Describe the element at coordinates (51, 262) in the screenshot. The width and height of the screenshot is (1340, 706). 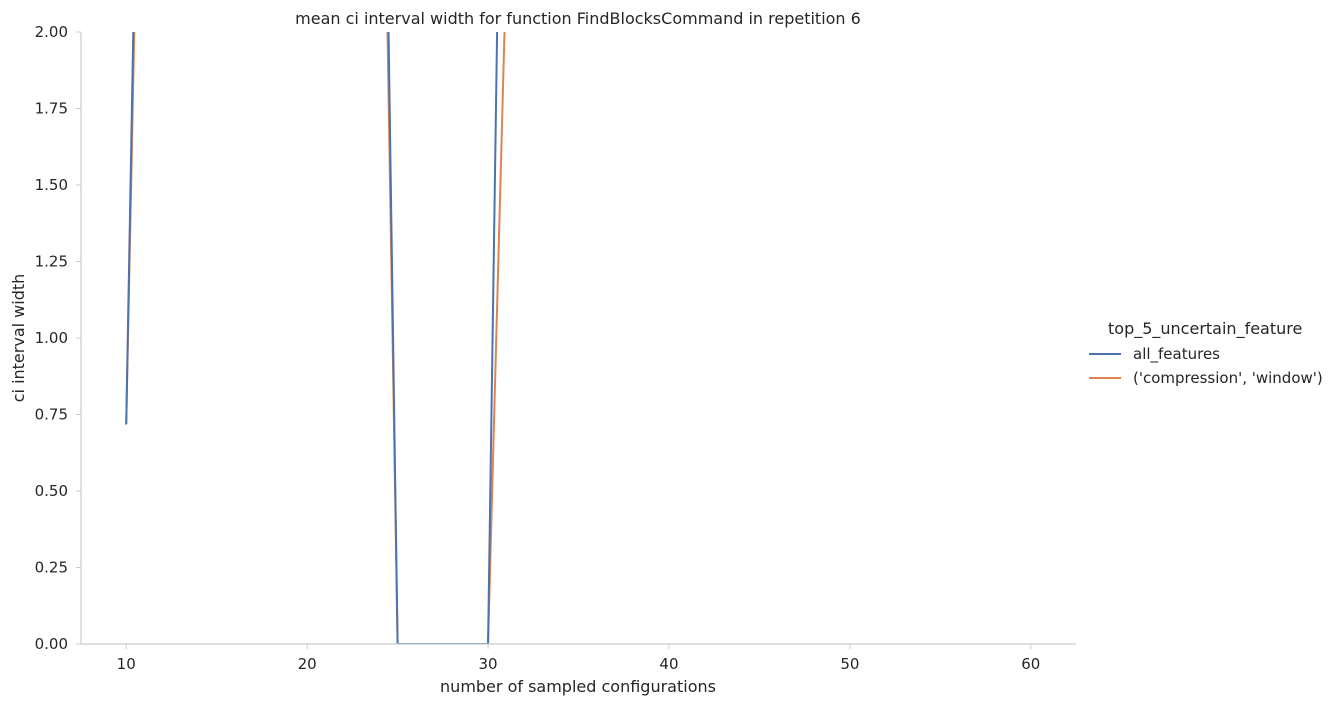
I see `y-tick-label: 1.25` at that location.